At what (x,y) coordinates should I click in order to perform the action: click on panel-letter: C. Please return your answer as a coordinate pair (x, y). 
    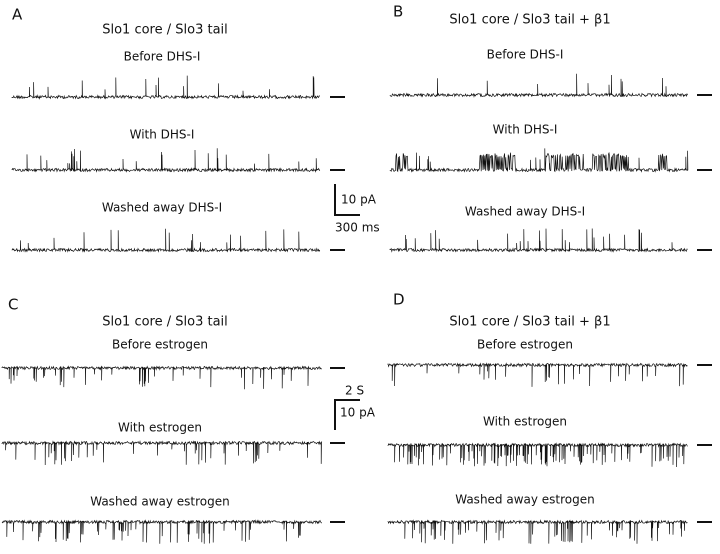
    Looking at the image, I should click on (13, 305).